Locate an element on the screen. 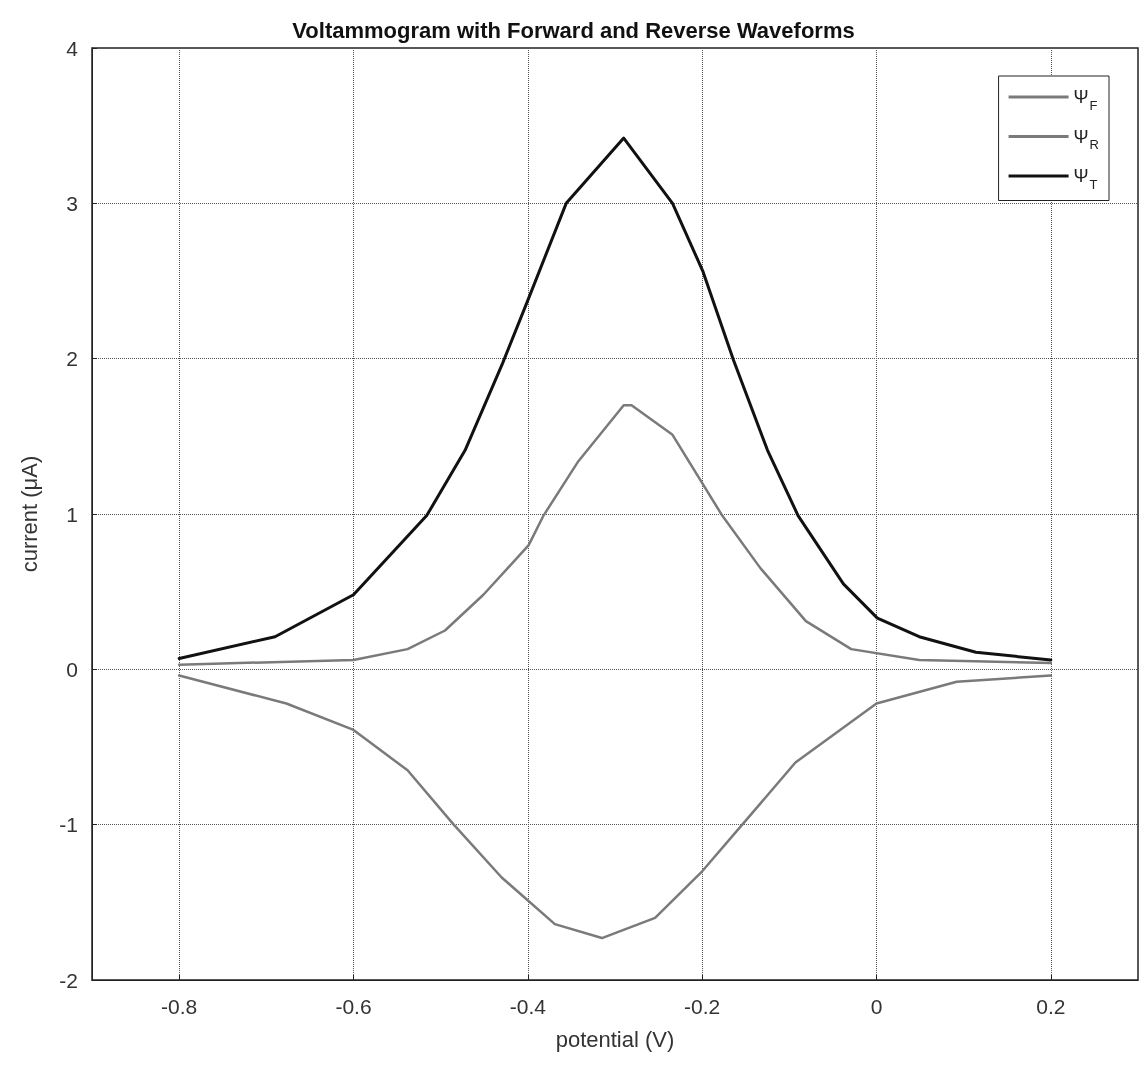  y-tick-label: 4 is located at coordinates (72, 48).